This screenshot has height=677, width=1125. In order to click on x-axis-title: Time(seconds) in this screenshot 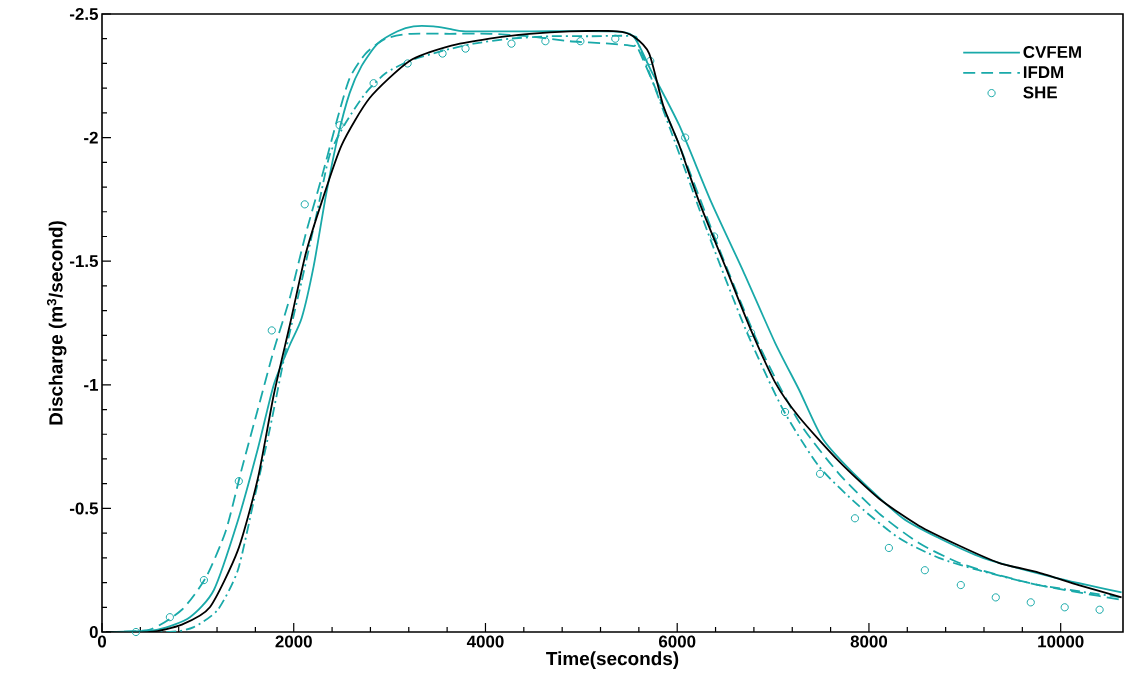, I will do `click(612, 660)`.